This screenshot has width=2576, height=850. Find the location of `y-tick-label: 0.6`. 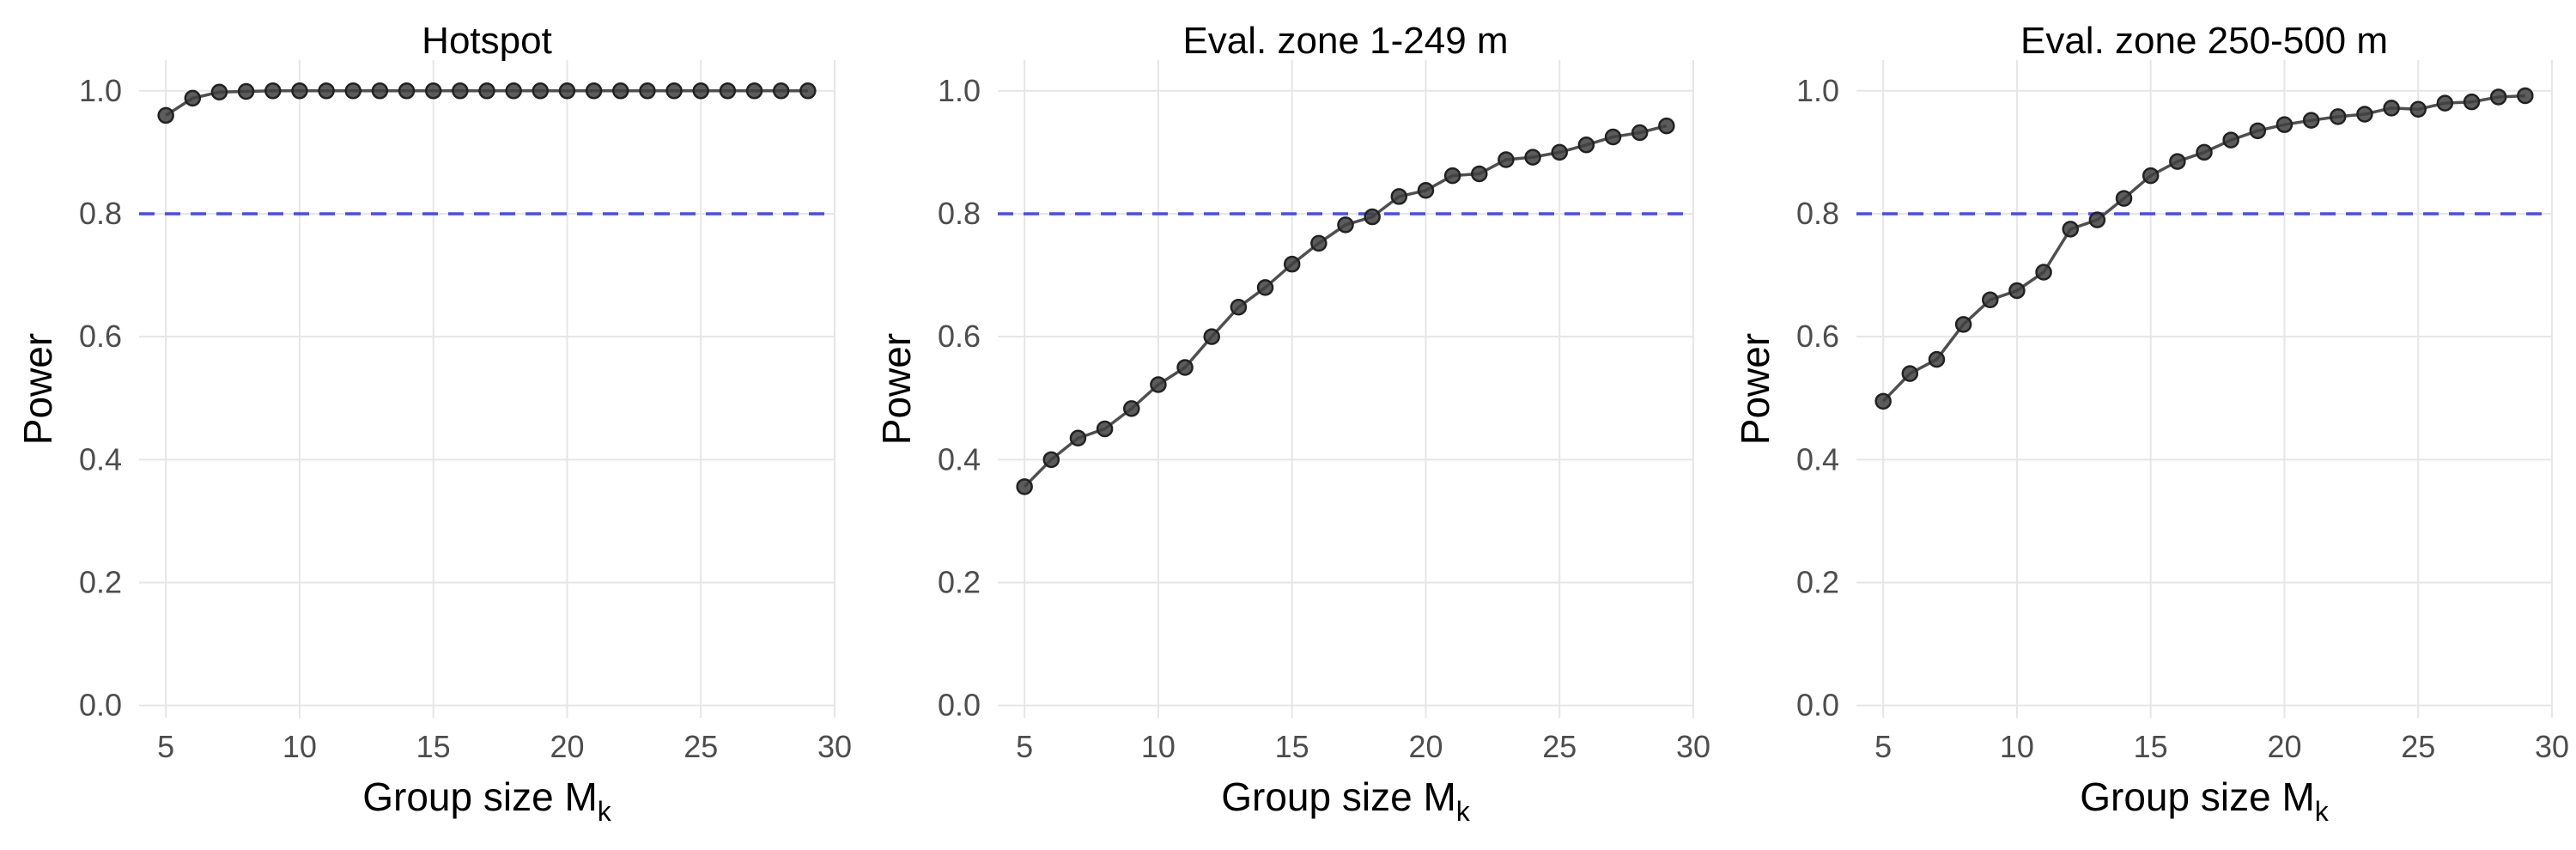

y-tick-label: 0.6 is located at coordinates (959, 336).